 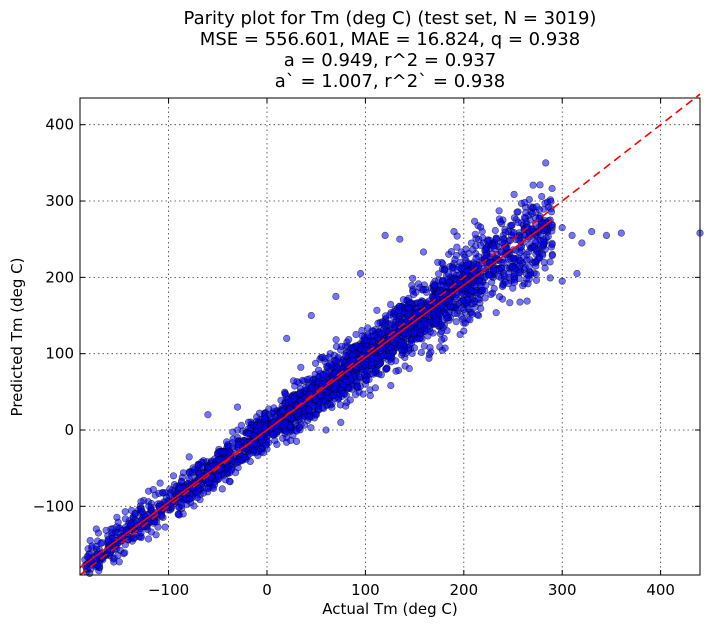 What do you see at coordinates (390, 60) in the screenshot?
I see `title-line-3: a = 0.949, r^2 = 0.937` at bounding box center [390, 60].